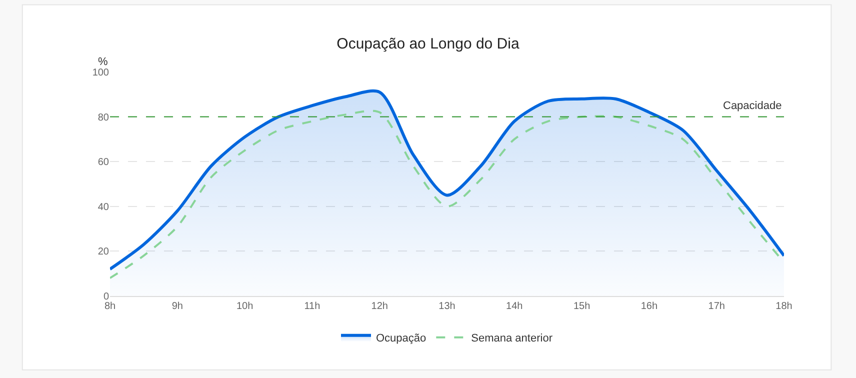  I want to click on x-tick-label: 18h, so click(784, 306).